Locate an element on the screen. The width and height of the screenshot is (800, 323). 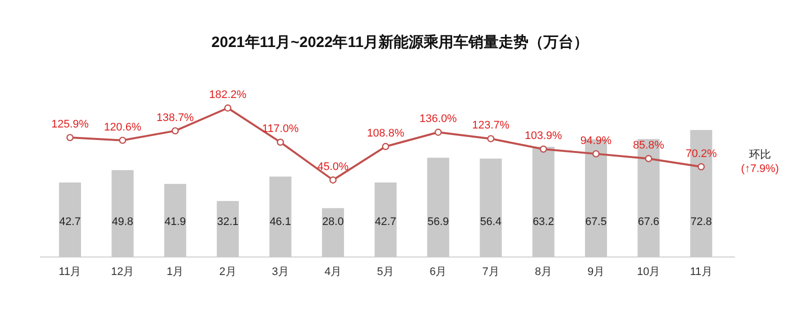
x-tick-label: 3月 is located at coordinates (280, 272).